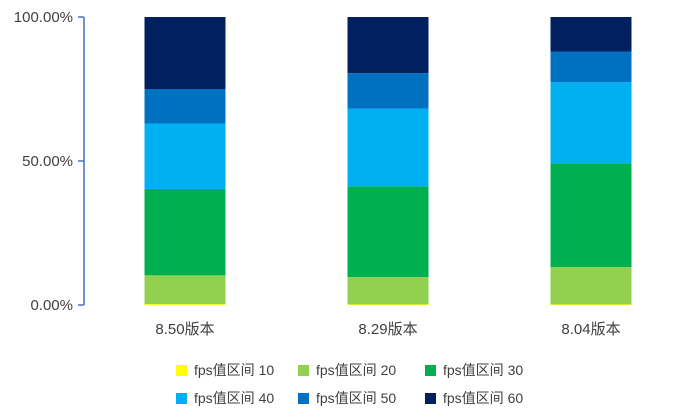 The height and width of the screenshot is (415, 691). I want to click on legend-item: fps值区间 20, so click(347, 370).